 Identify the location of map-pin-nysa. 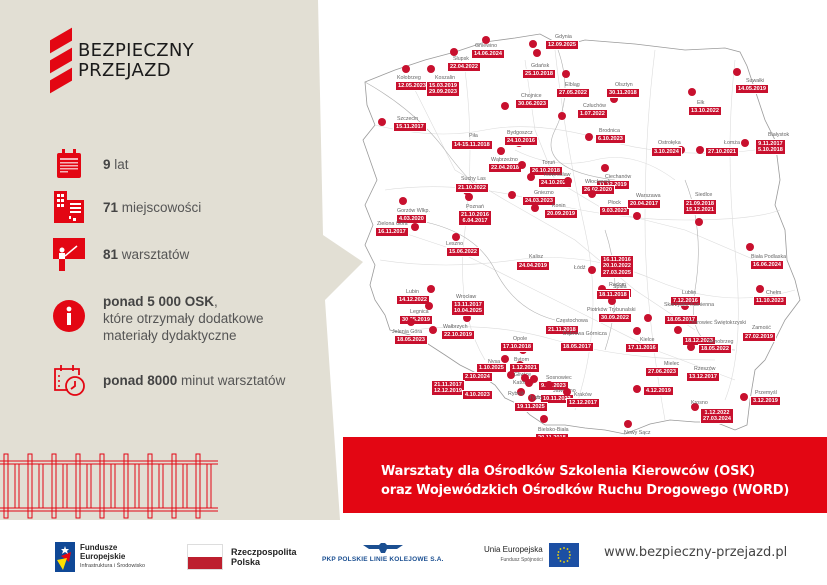
(505, 359).